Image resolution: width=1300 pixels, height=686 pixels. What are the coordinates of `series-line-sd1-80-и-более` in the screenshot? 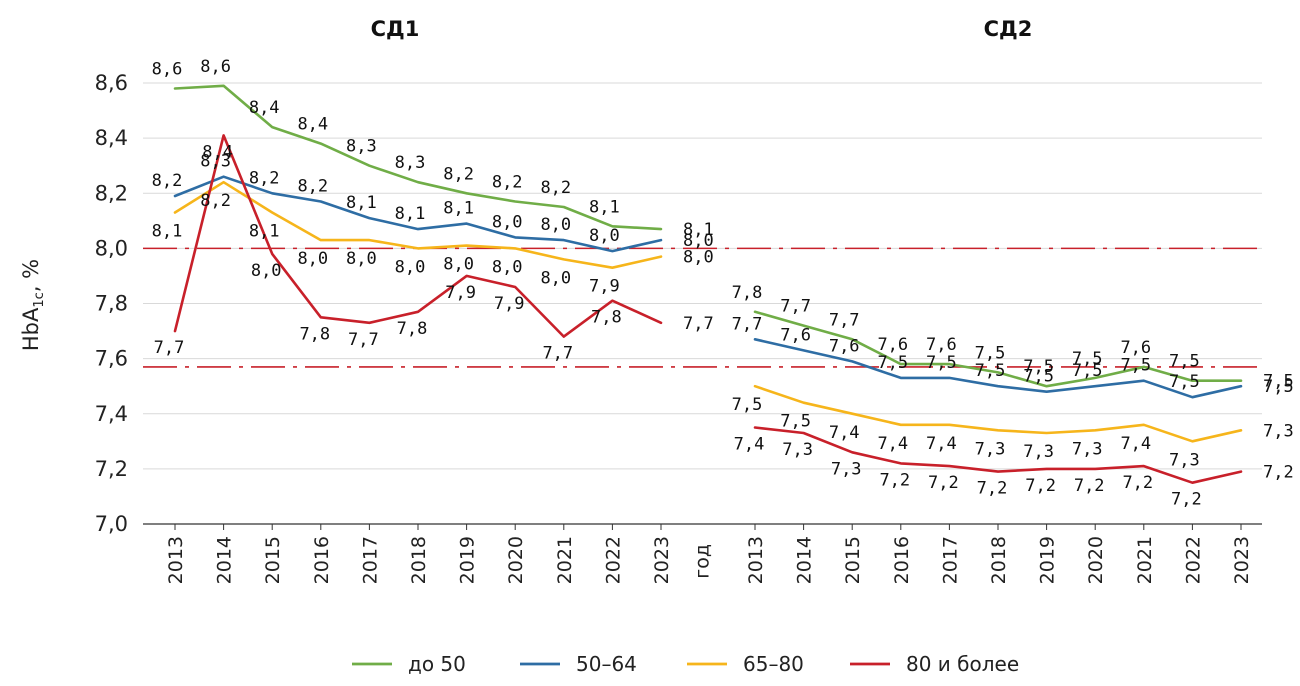 It's located at (418, 236).